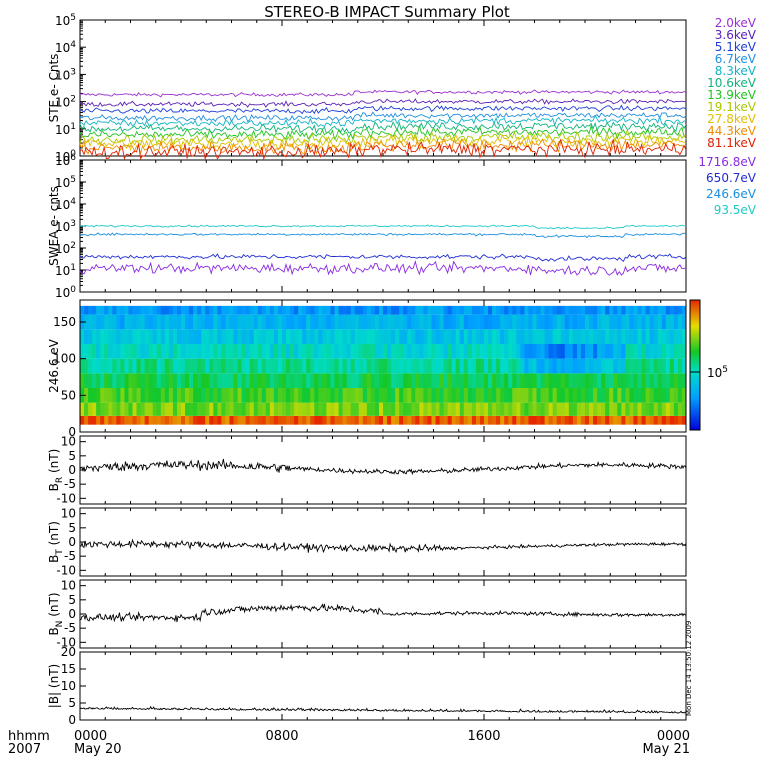  I want to click on legend-entry-1-1: 650.7eV, so click(731, 178).